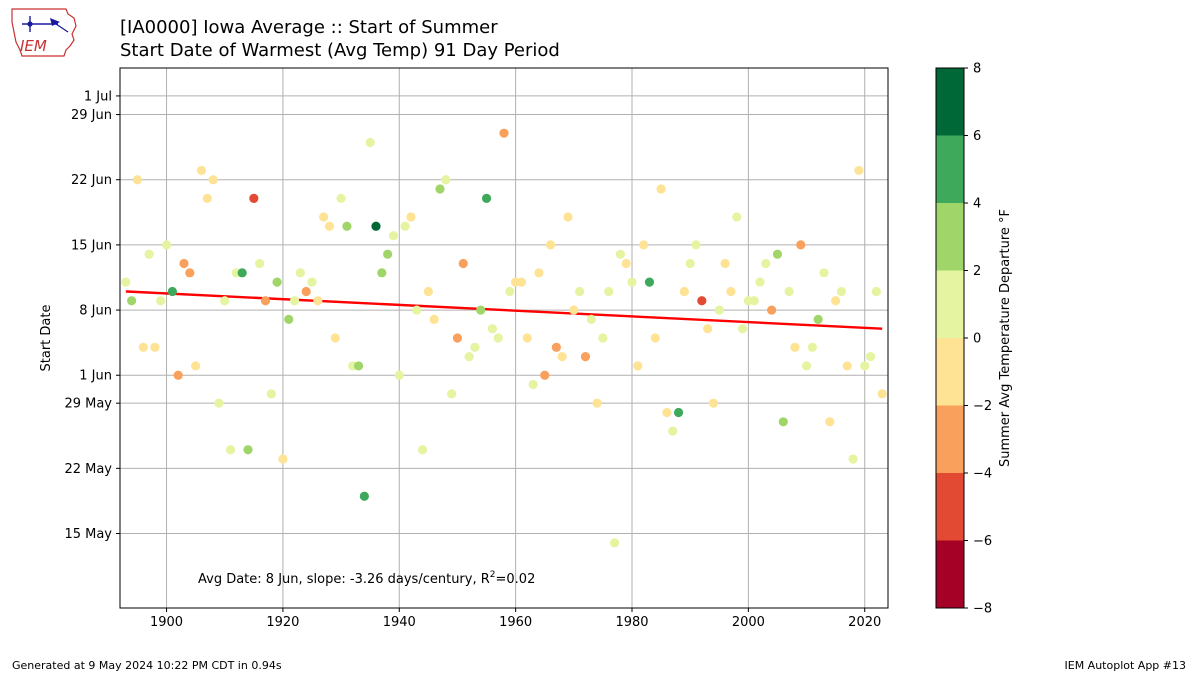 This screenshot has width=1200, height=675. I want to click on colorbar-label: Summer Avg Temperature Departure °F, so click(1005, 338).